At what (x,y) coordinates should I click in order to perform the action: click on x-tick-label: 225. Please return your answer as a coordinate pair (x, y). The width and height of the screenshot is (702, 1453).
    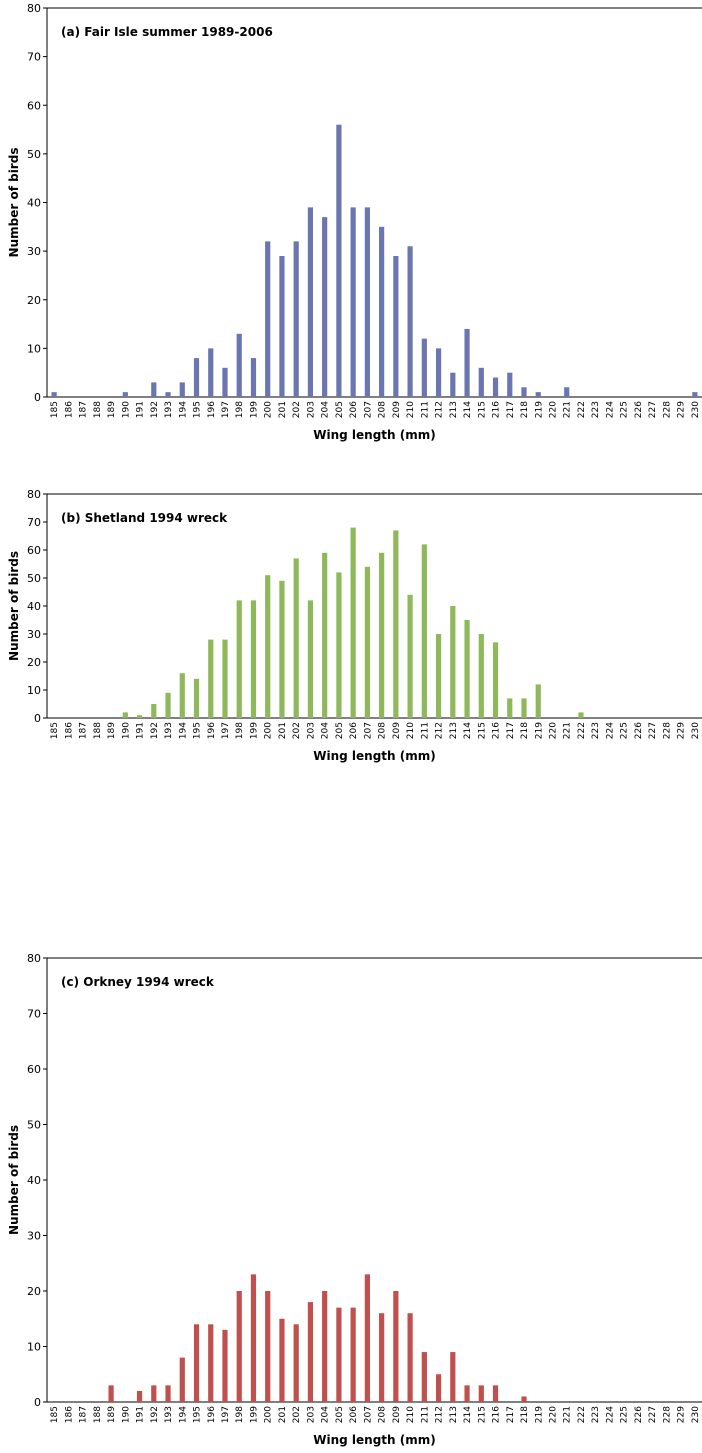
    Looking at the image, I should click on (625, 730).